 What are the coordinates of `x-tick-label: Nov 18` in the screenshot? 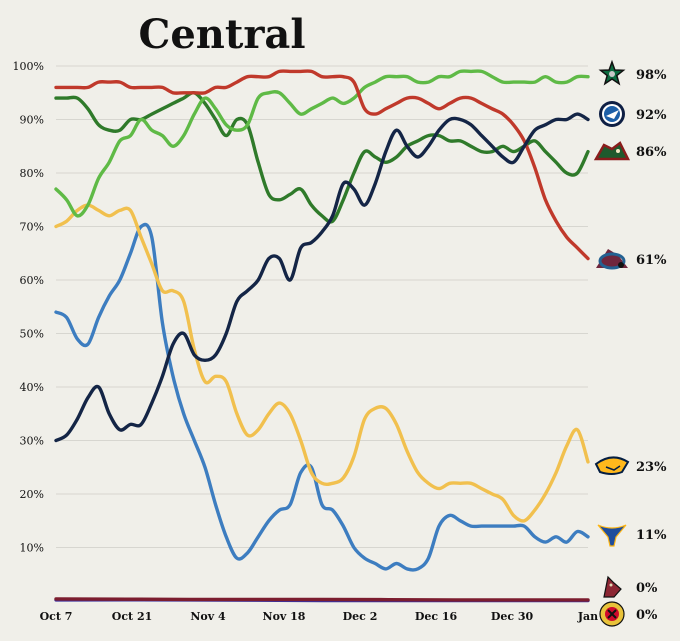 It's located at (284, 616).